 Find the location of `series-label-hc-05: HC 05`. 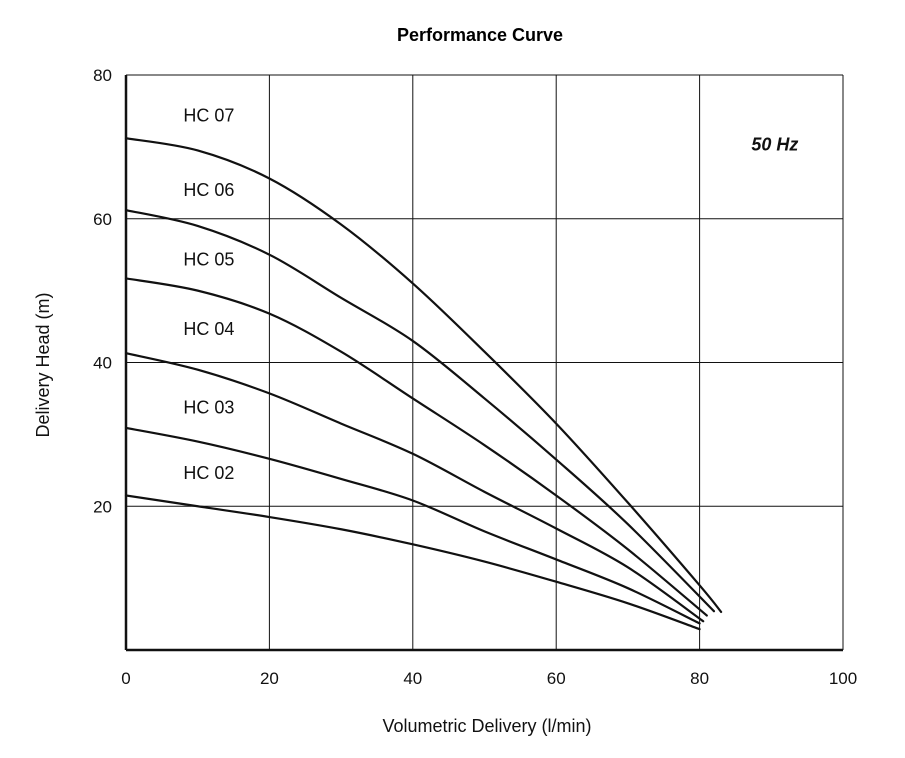

series-label-hc-05: HC 05 is located at coordinates (208, 259).